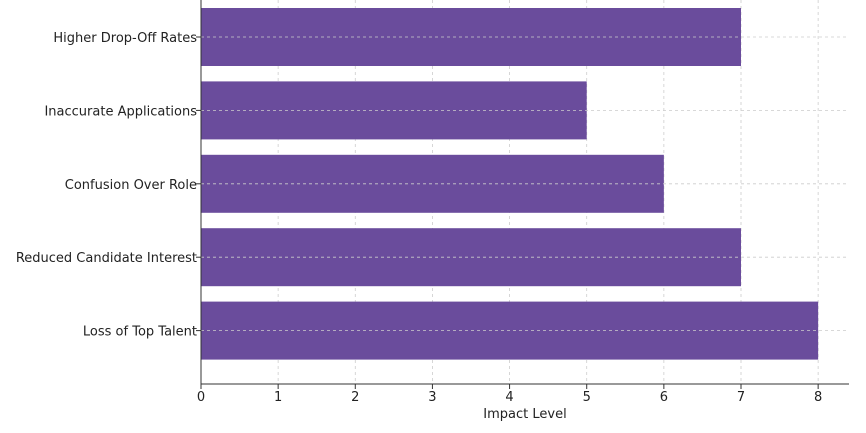 The height and width of the screenshot is (433, 866). I want to click on x-tick-label: 8, so click(818, 397).